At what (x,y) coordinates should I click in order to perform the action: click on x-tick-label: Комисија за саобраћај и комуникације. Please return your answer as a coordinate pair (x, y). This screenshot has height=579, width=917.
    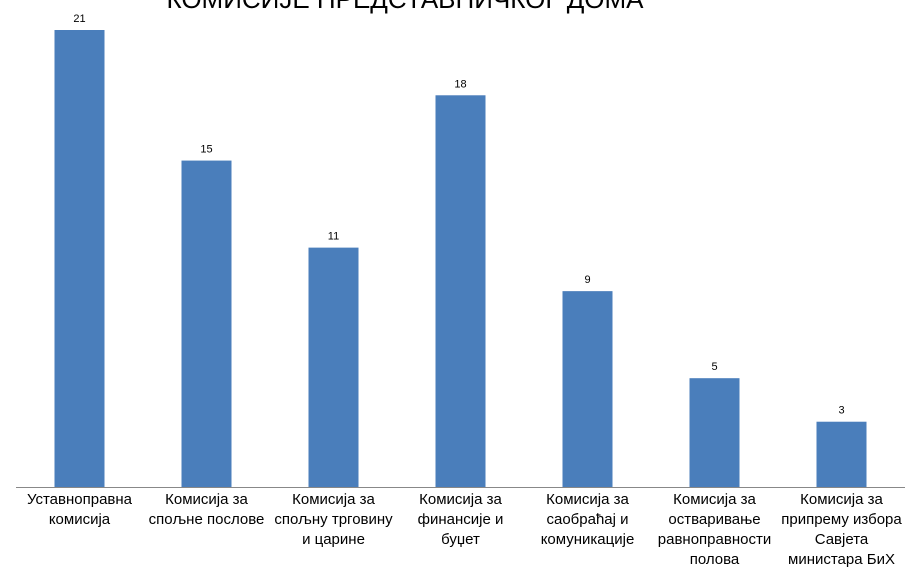
    Looking at the image, I should click on (587, 519).